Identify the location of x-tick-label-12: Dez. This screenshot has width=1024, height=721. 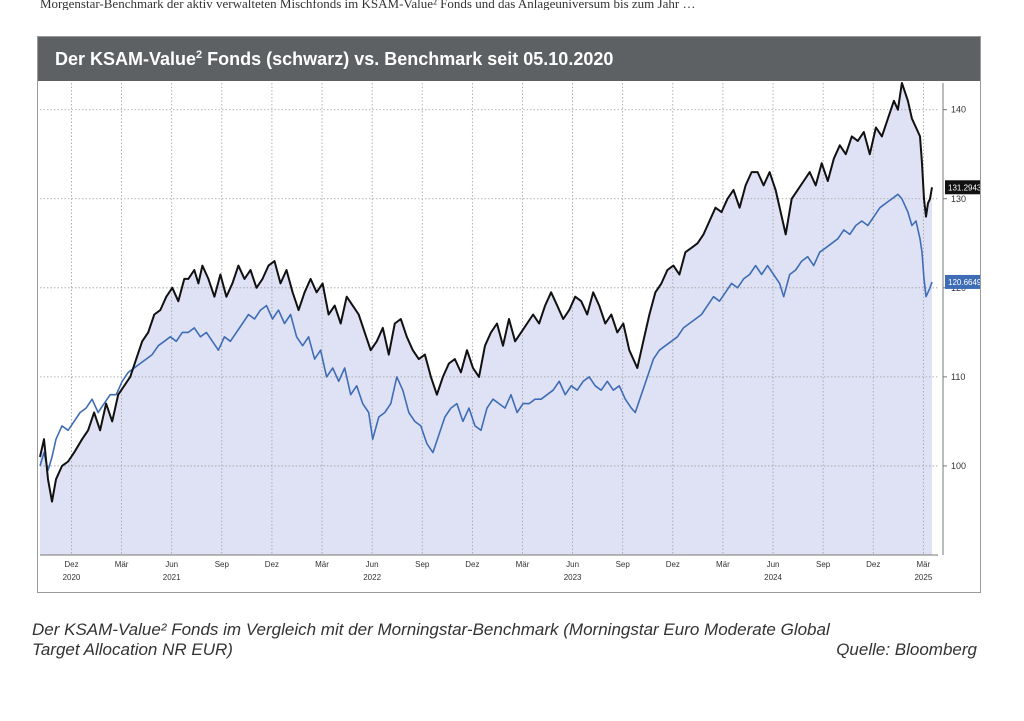
(673, 564).